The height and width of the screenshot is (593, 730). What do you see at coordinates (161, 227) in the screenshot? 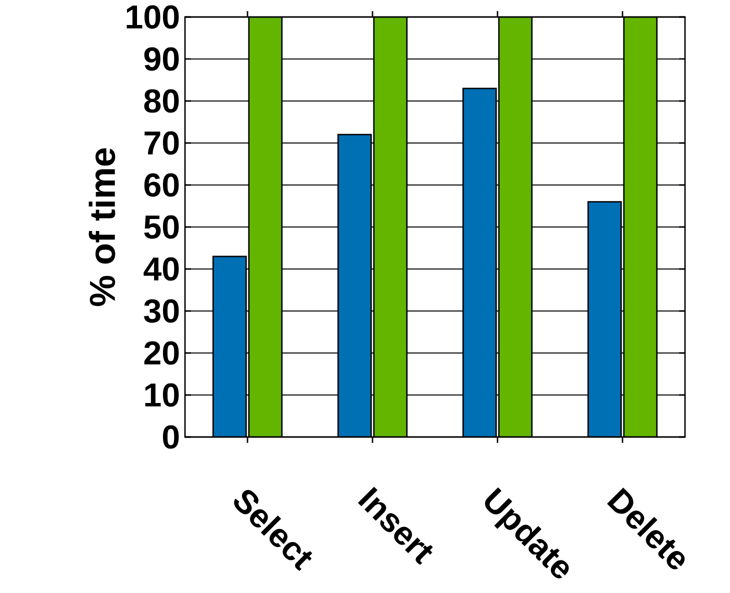
I see `y-tick-label: 50` at bounding box center [161, 227].